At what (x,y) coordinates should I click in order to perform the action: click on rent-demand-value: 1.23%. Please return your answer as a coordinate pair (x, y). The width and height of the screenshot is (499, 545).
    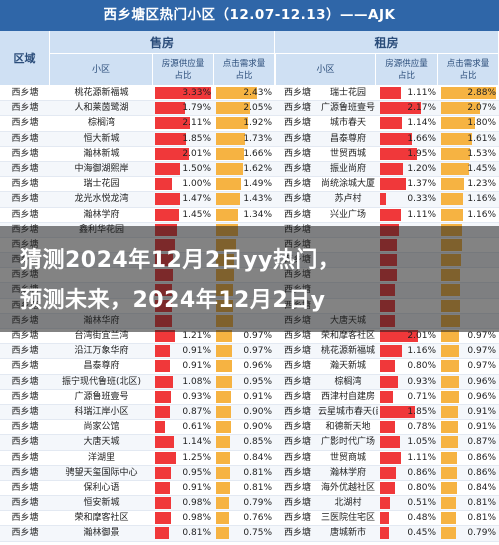
    Looking at the image, I should click on (481, 184).